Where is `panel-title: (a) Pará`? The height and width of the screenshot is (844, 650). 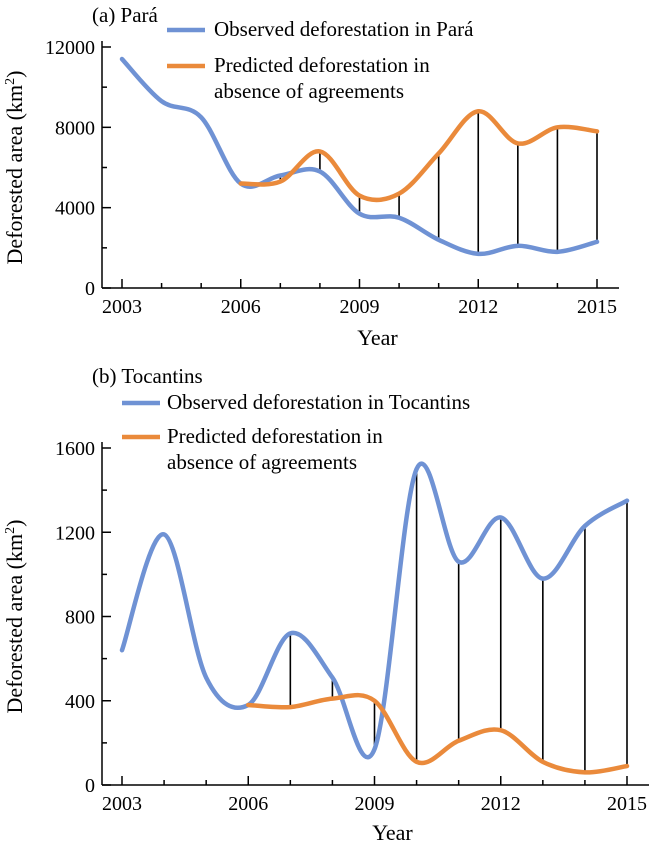
panel-title: (a) Pará is located at coordinates (125, 15).